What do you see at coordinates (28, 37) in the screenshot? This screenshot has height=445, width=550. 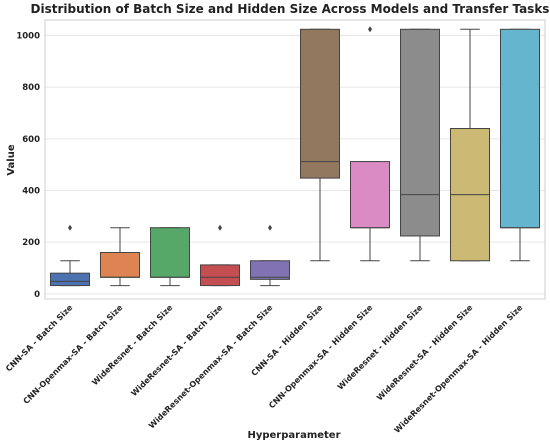 I see `y-tick-label: 1000` at bounding box center [28, 37].